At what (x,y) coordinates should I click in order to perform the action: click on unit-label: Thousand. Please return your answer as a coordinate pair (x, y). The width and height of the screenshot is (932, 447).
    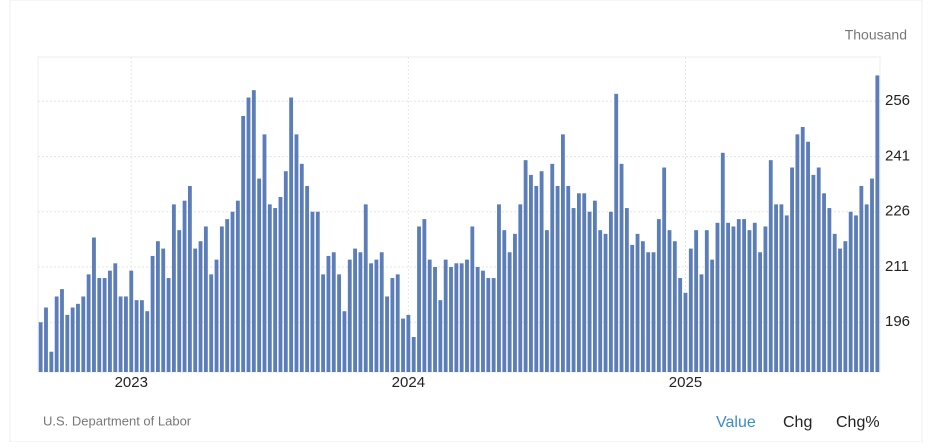
    Looking at the image, I should click on (876, 35).